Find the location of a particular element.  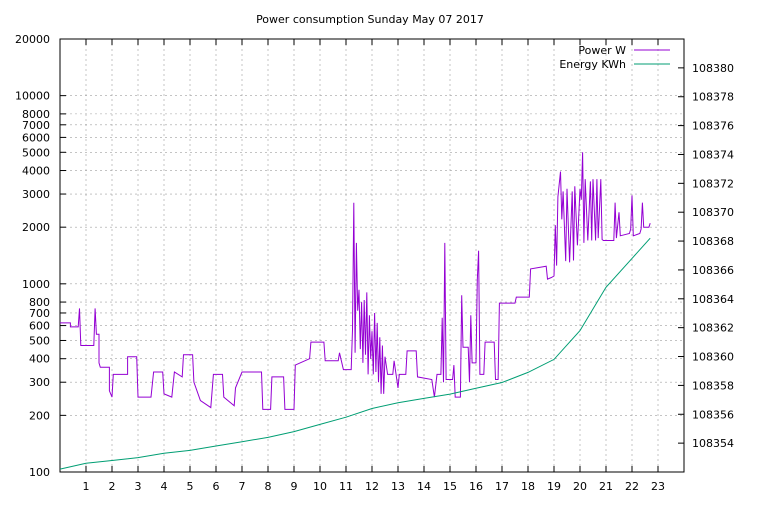

y-tick-label: 2000 is located at coordinates (36, 227).